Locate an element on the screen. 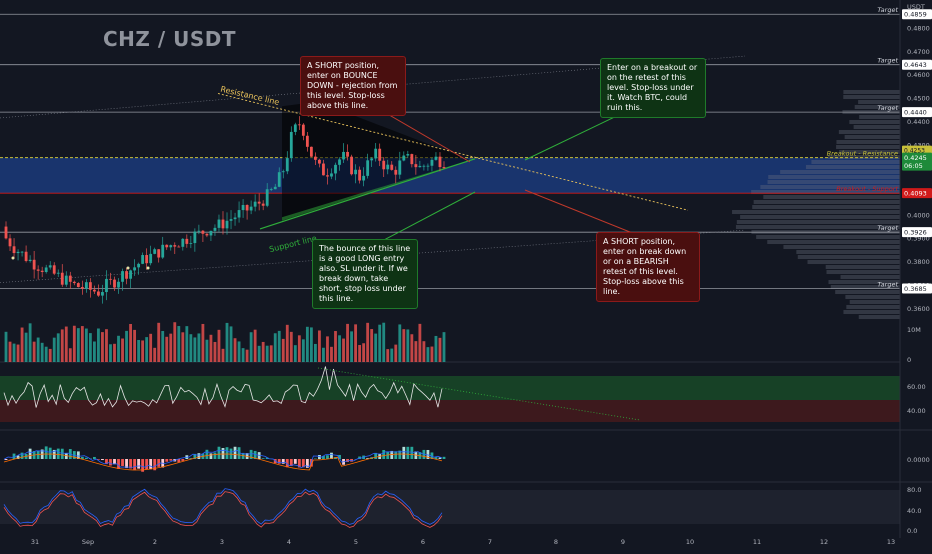  macd-tick-0: 0.0000 is located at coordinates (918, 460).